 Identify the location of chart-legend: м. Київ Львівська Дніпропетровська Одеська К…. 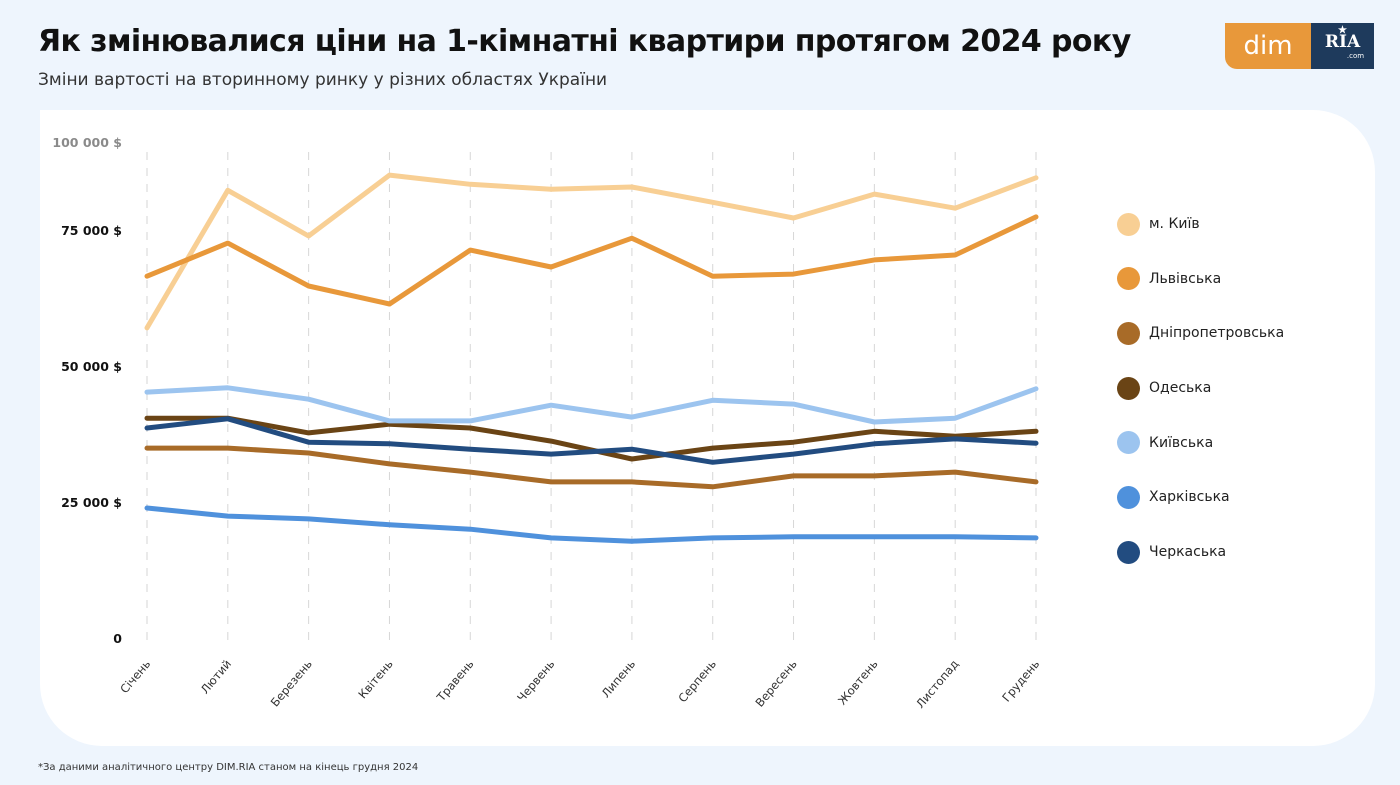
(1200, 403).